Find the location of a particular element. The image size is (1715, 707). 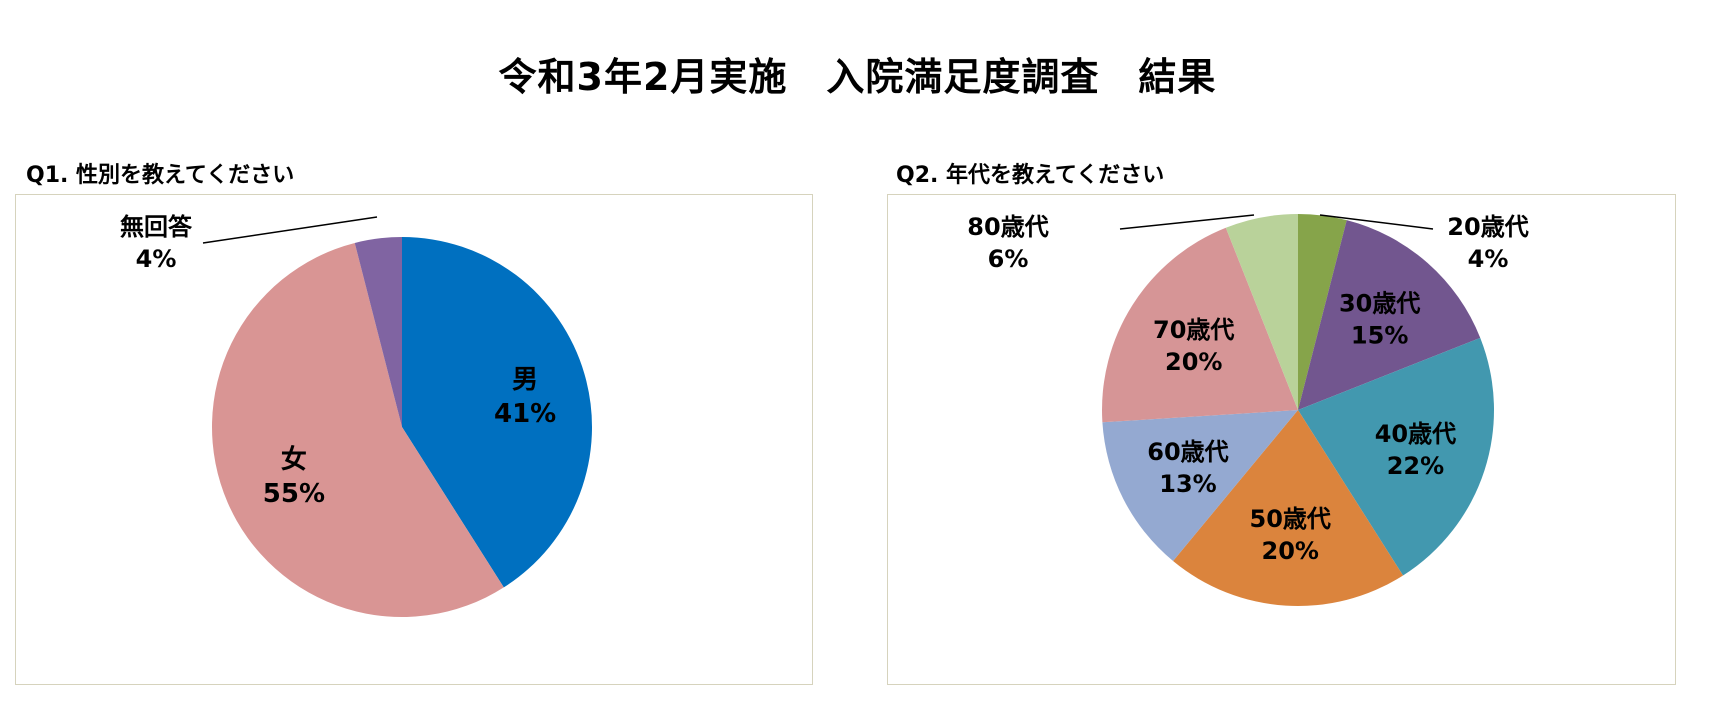

slice-category-label-1-4: 60歳代 is located at coordinates (1187, 452).